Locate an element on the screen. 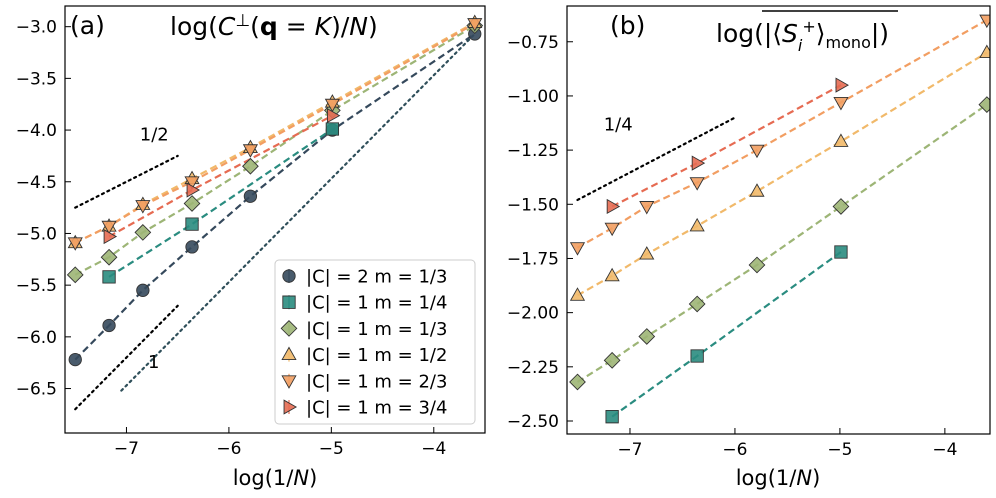  y-tick-label: −1.75 is located at coordinates (533, 259).